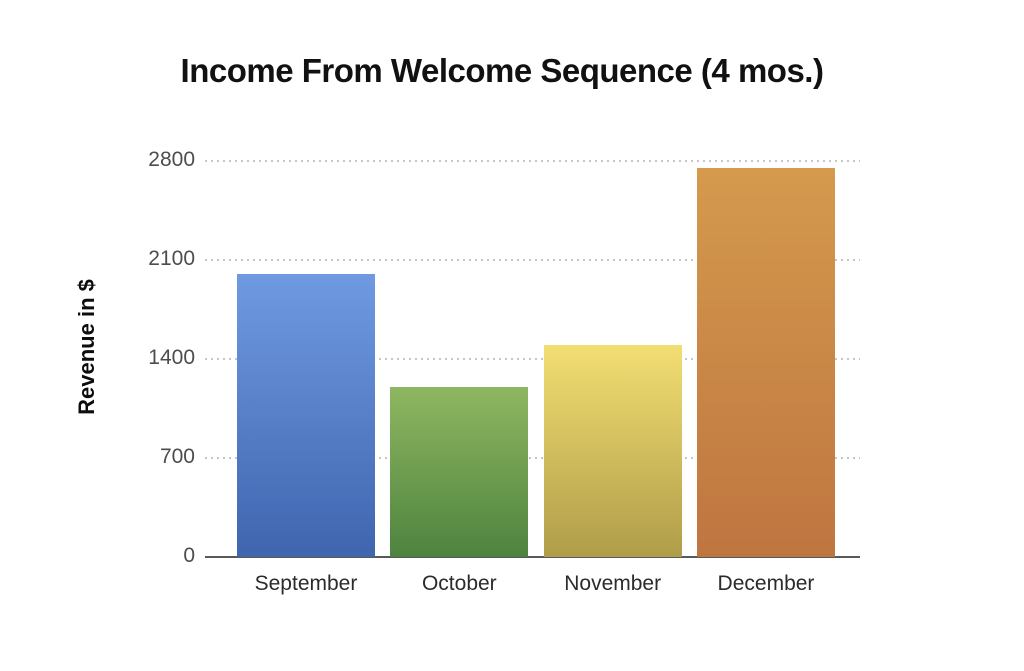 The width and height of the screenshot is (1024, 671). I want to click on bar-november, so click(612, 450).